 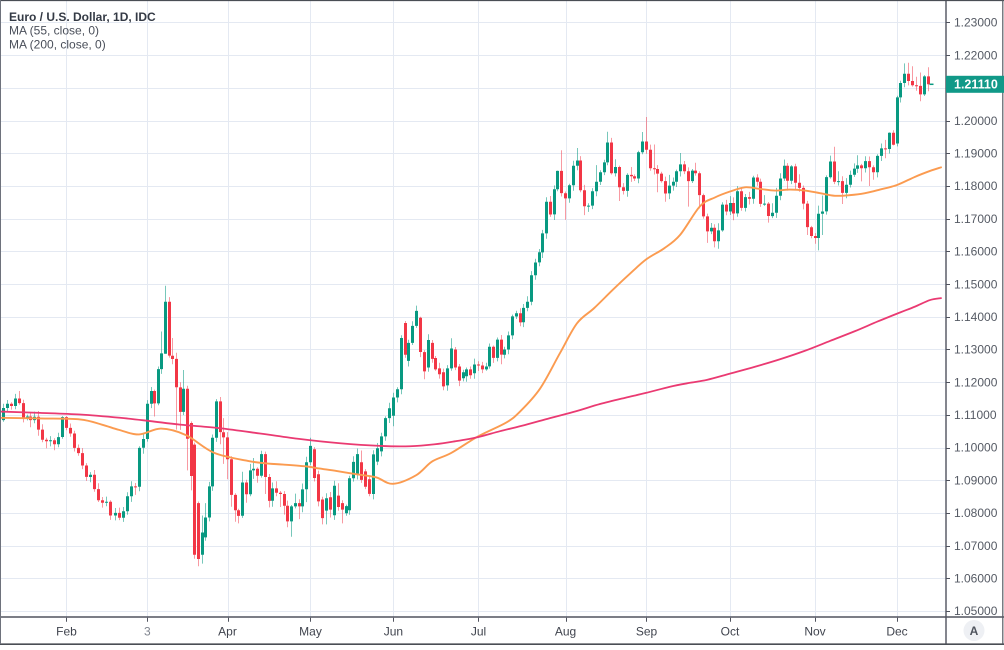 I want to click on svg-text: Sep, so click(x=647, y=632).